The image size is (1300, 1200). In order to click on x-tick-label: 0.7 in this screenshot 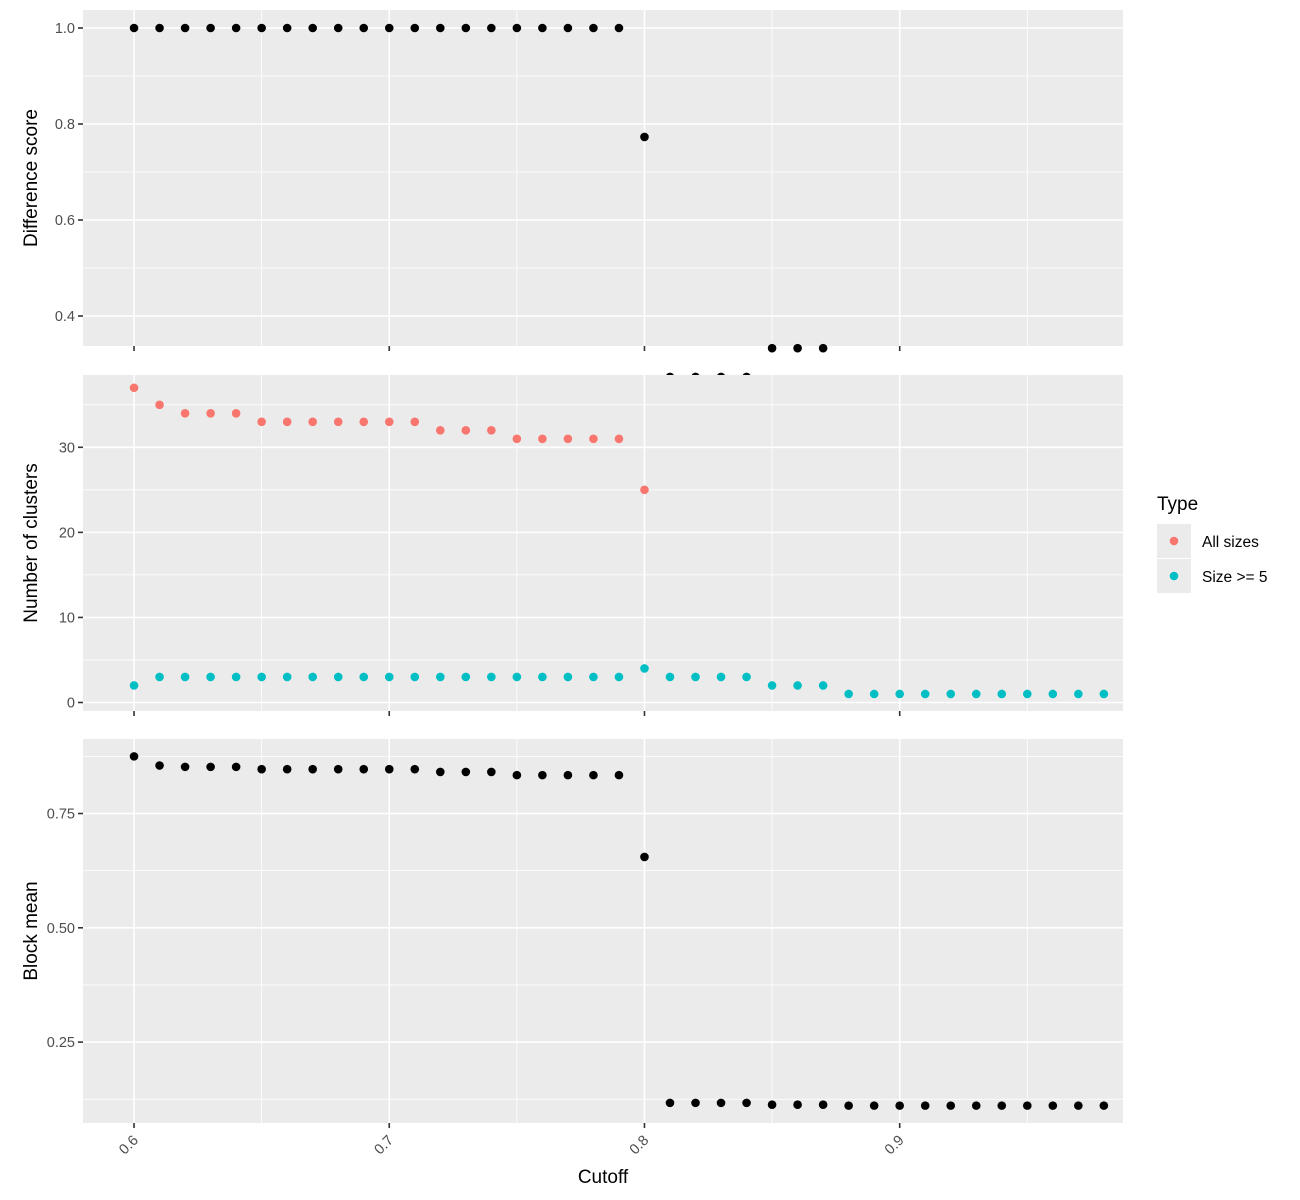, I will do `click(385, 1146)`.